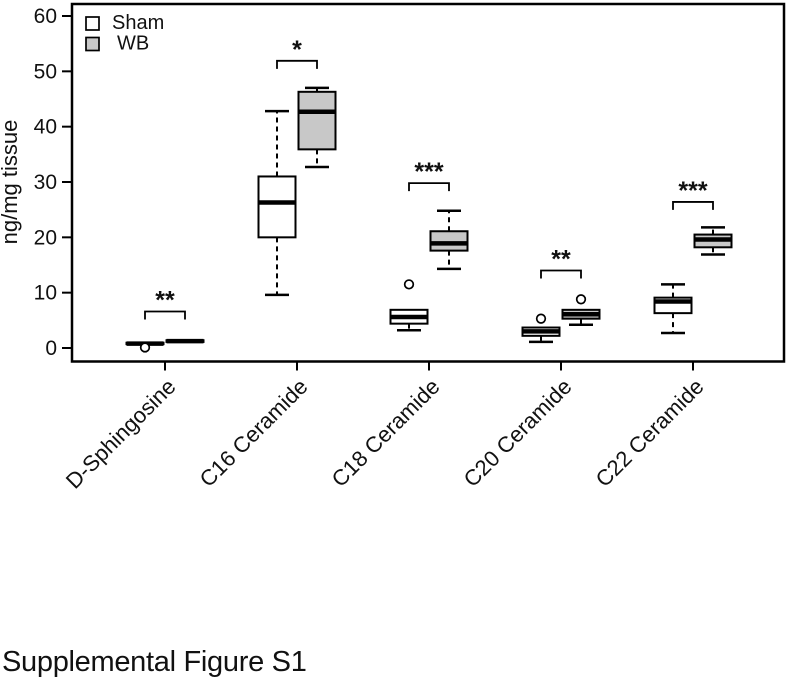 Image resolution: width=788 pixels, height=682 pixels. I want to click on outlier-sham-d-sphingosine, so click(145, 347).